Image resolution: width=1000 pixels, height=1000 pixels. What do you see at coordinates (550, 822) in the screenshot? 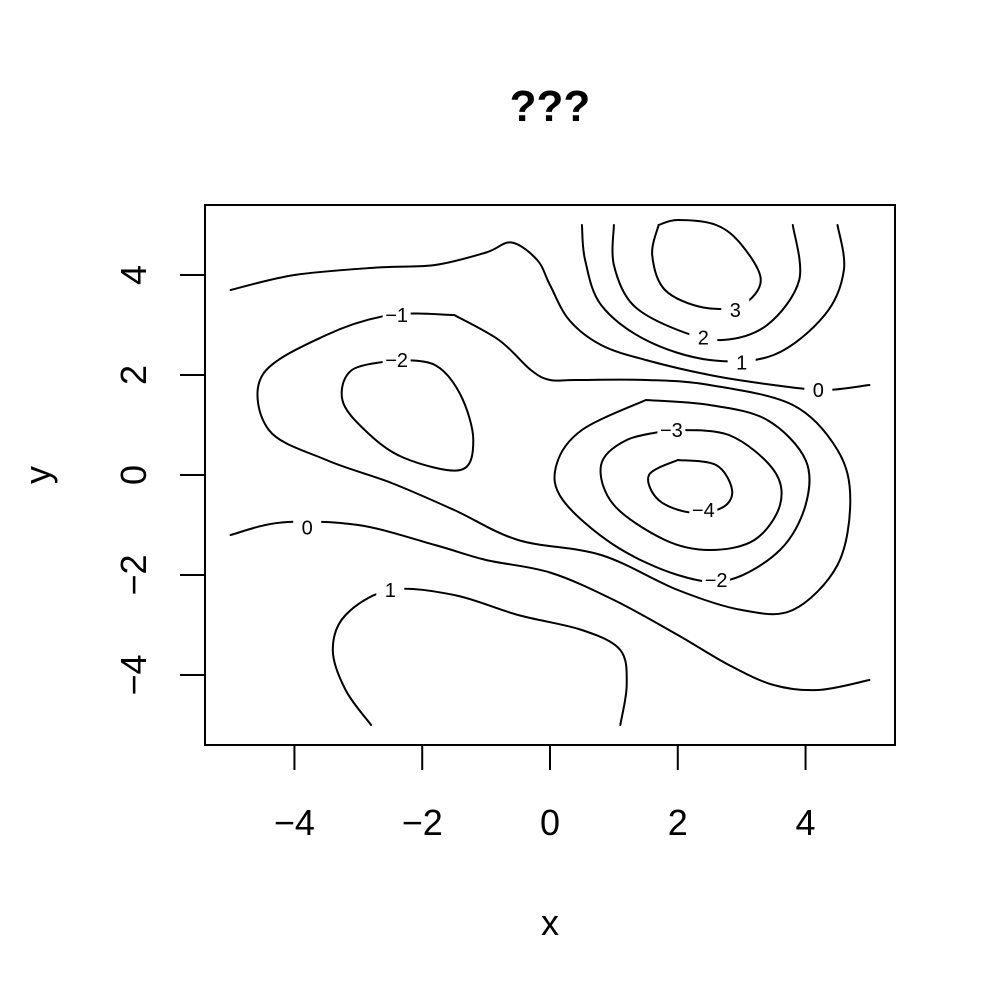
I see `x-tick-label: 0` at bounding box center [550, 822].